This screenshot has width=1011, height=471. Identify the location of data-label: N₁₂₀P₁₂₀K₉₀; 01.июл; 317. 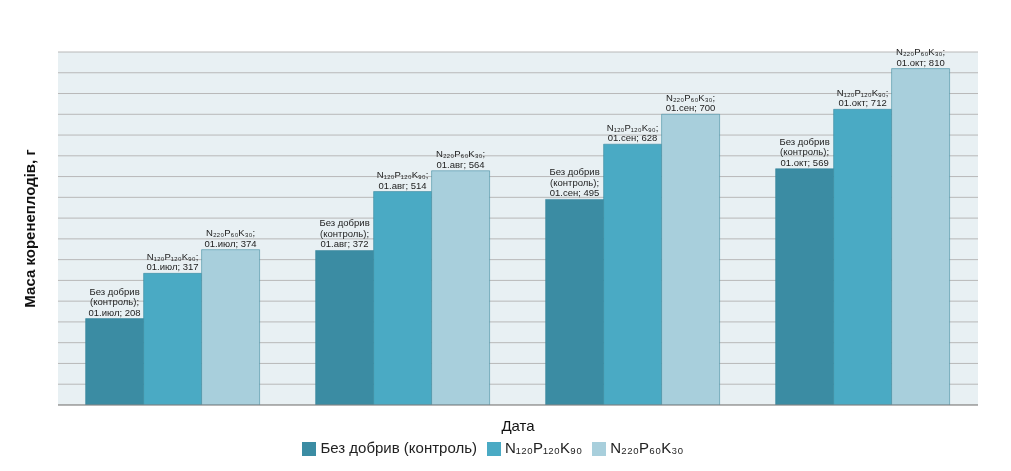
(172, 261).